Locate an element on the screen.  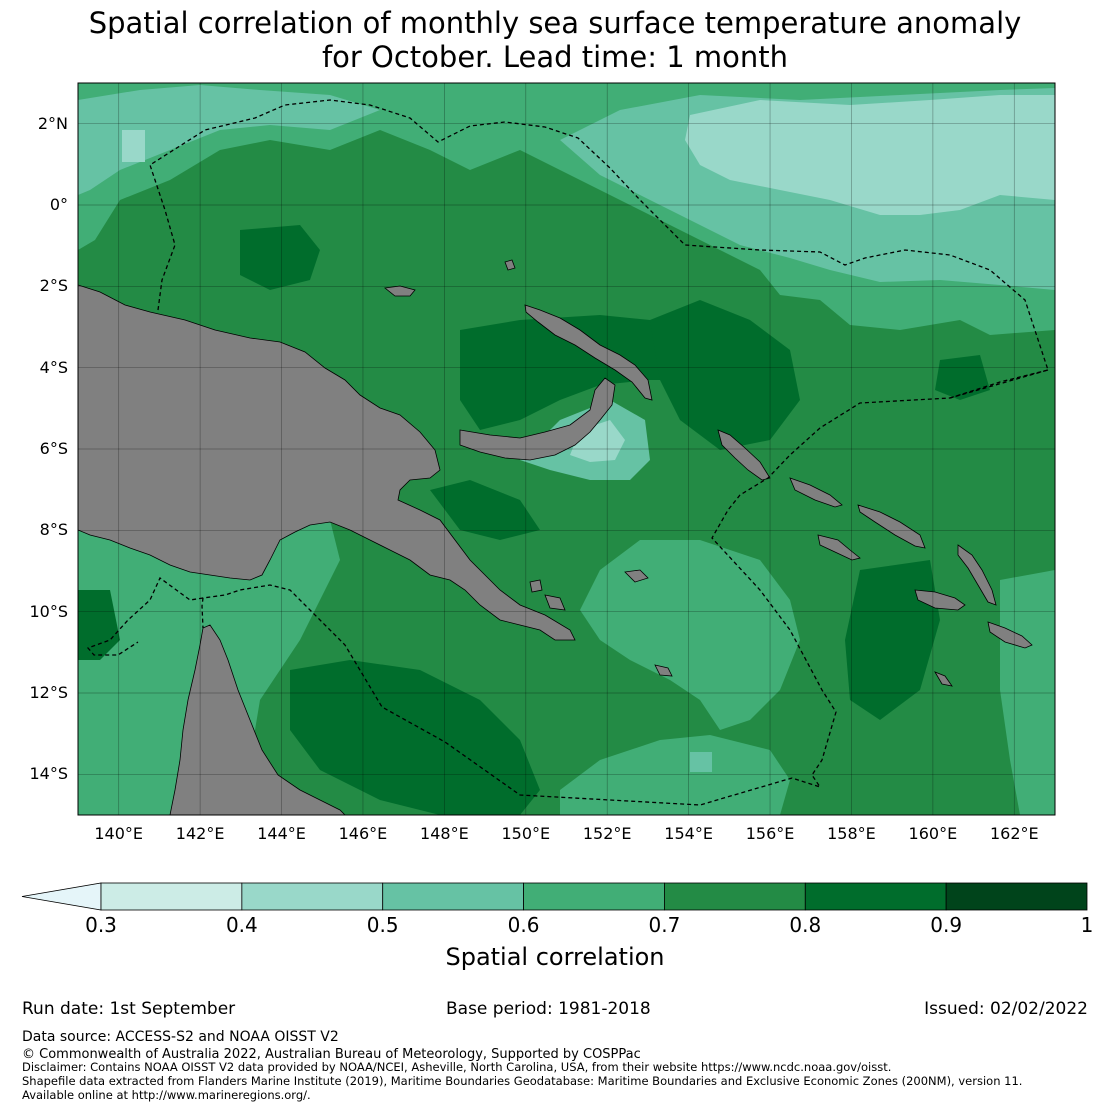
colorbar-tick-label: 0.3 is located at coordinates (101, 925).